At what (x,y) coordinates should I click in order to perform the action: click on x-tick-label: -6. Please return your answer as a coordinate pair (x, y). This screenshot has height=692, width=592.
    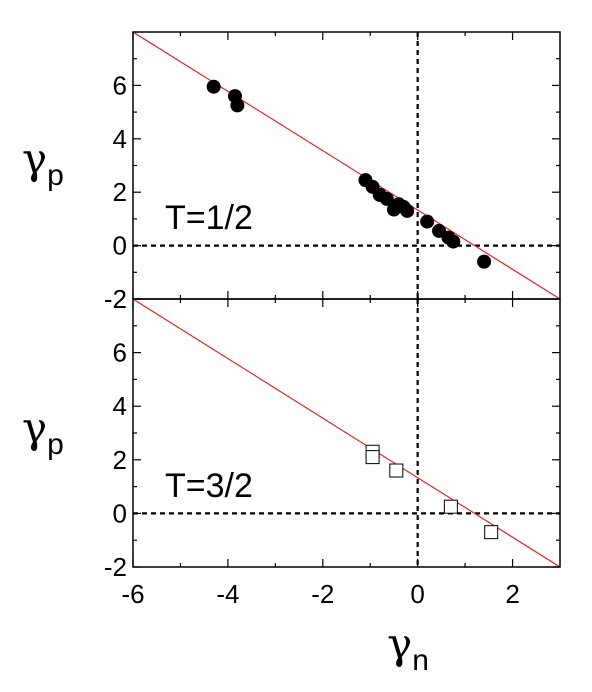
    Looking at the image, I should click on (132, 594).